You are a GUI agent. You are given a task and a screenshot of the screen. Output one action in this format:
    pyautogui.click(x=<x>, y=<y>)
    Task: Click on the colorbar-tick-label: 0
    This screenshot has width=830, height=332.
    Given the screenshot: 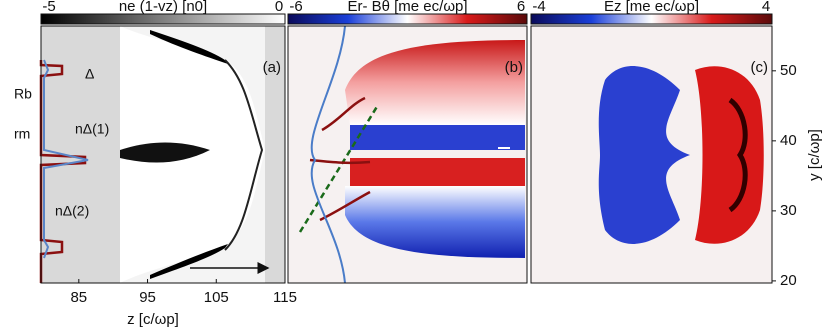 What is the action you would take?
    pyautogui.click(x=279, y=7)
    